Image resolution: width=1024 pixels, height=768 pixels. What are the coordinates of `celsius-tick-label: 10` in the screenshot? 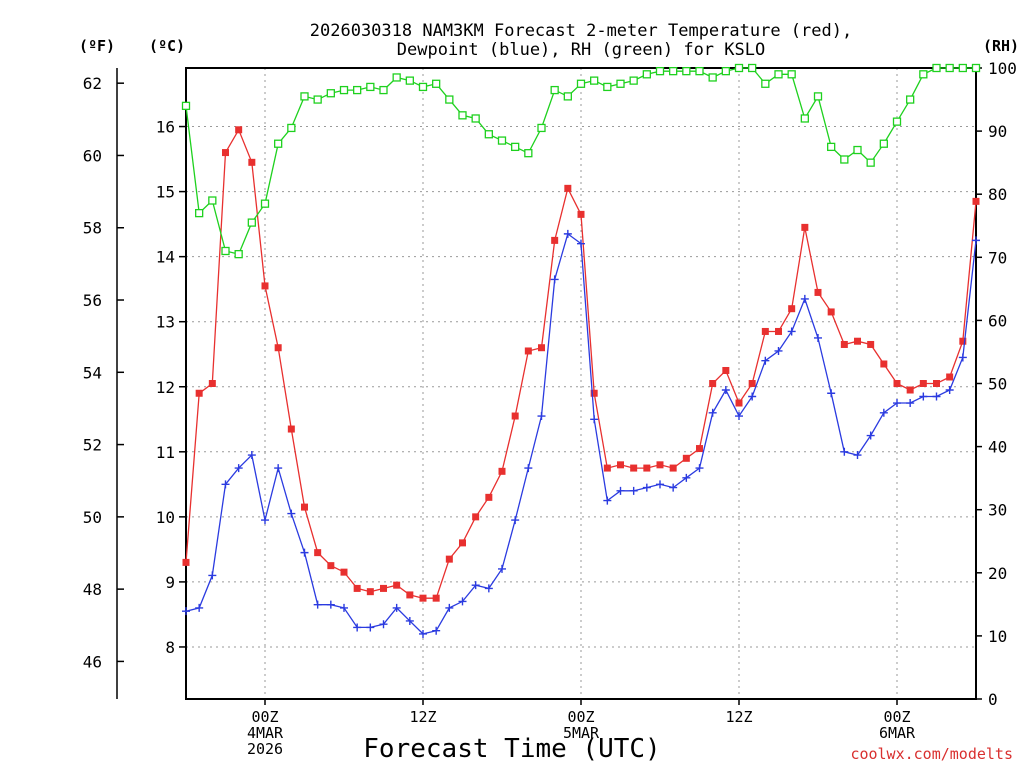 It's located at (165, 517).